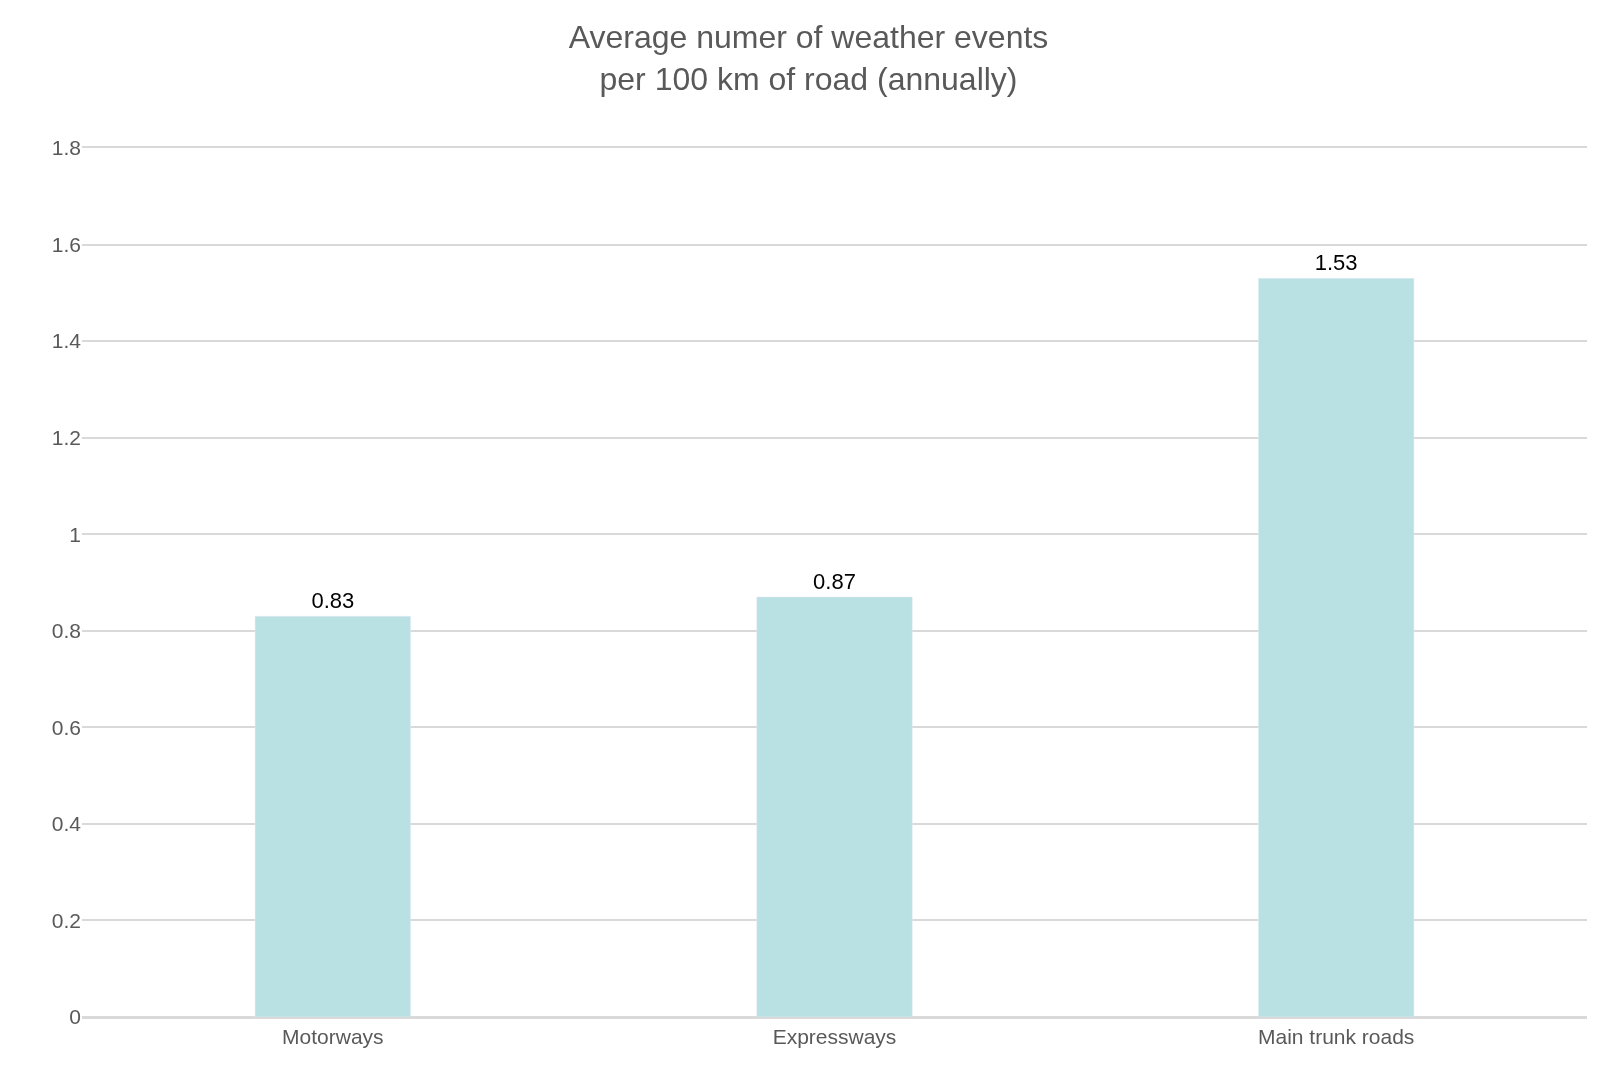 This screenshot has height=1073, width=1617. Describe the element at coordinates (808, 58) in the screenshot. I see `chart-title: Average numer of weather events per 100 km of road (annually)` at that location.